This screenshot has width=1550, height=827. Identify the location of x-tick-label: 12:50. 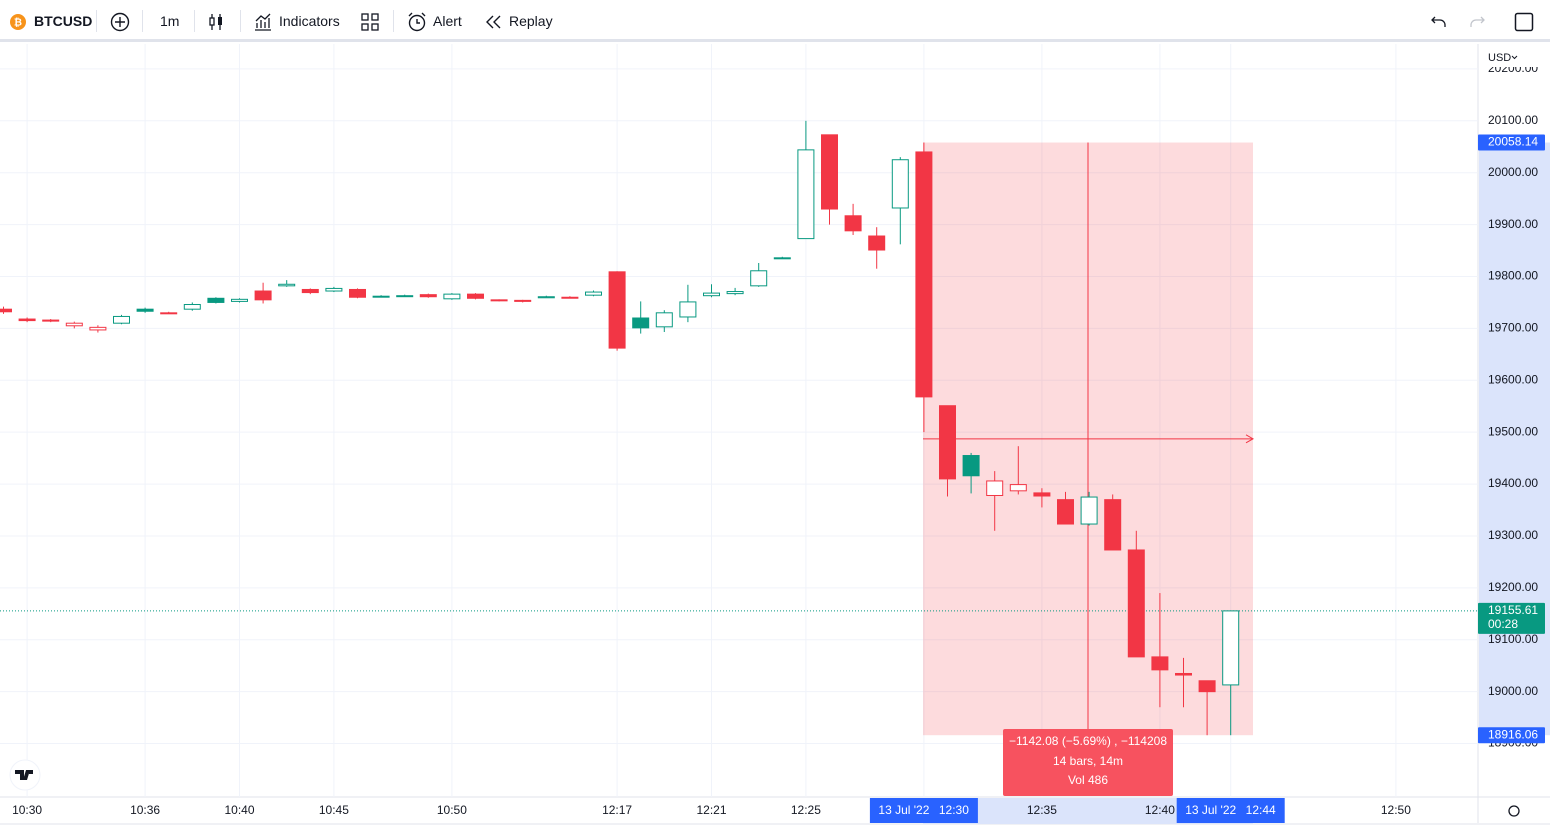
(1396, 810).